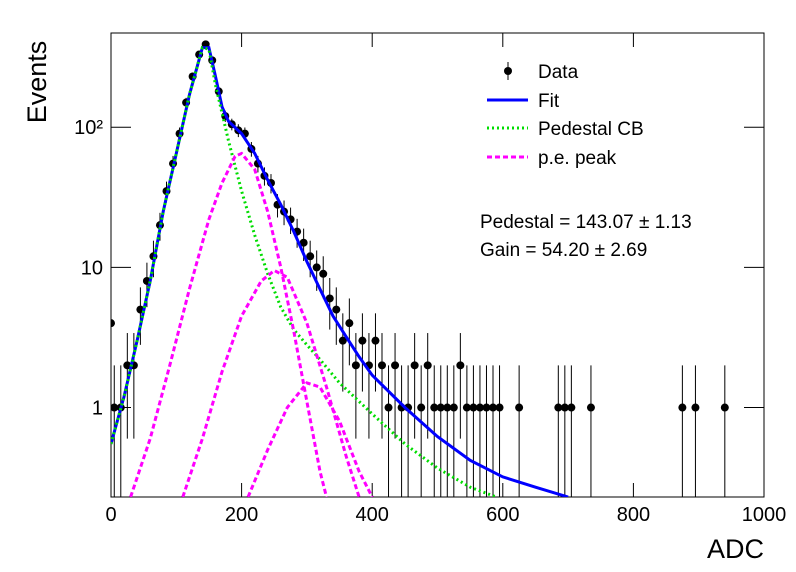 The height and width of the screenshot is (572, 796). Describe the element at coordinates (502, 515) in the screenshot. I see `x-tick-label: 600` at that location.